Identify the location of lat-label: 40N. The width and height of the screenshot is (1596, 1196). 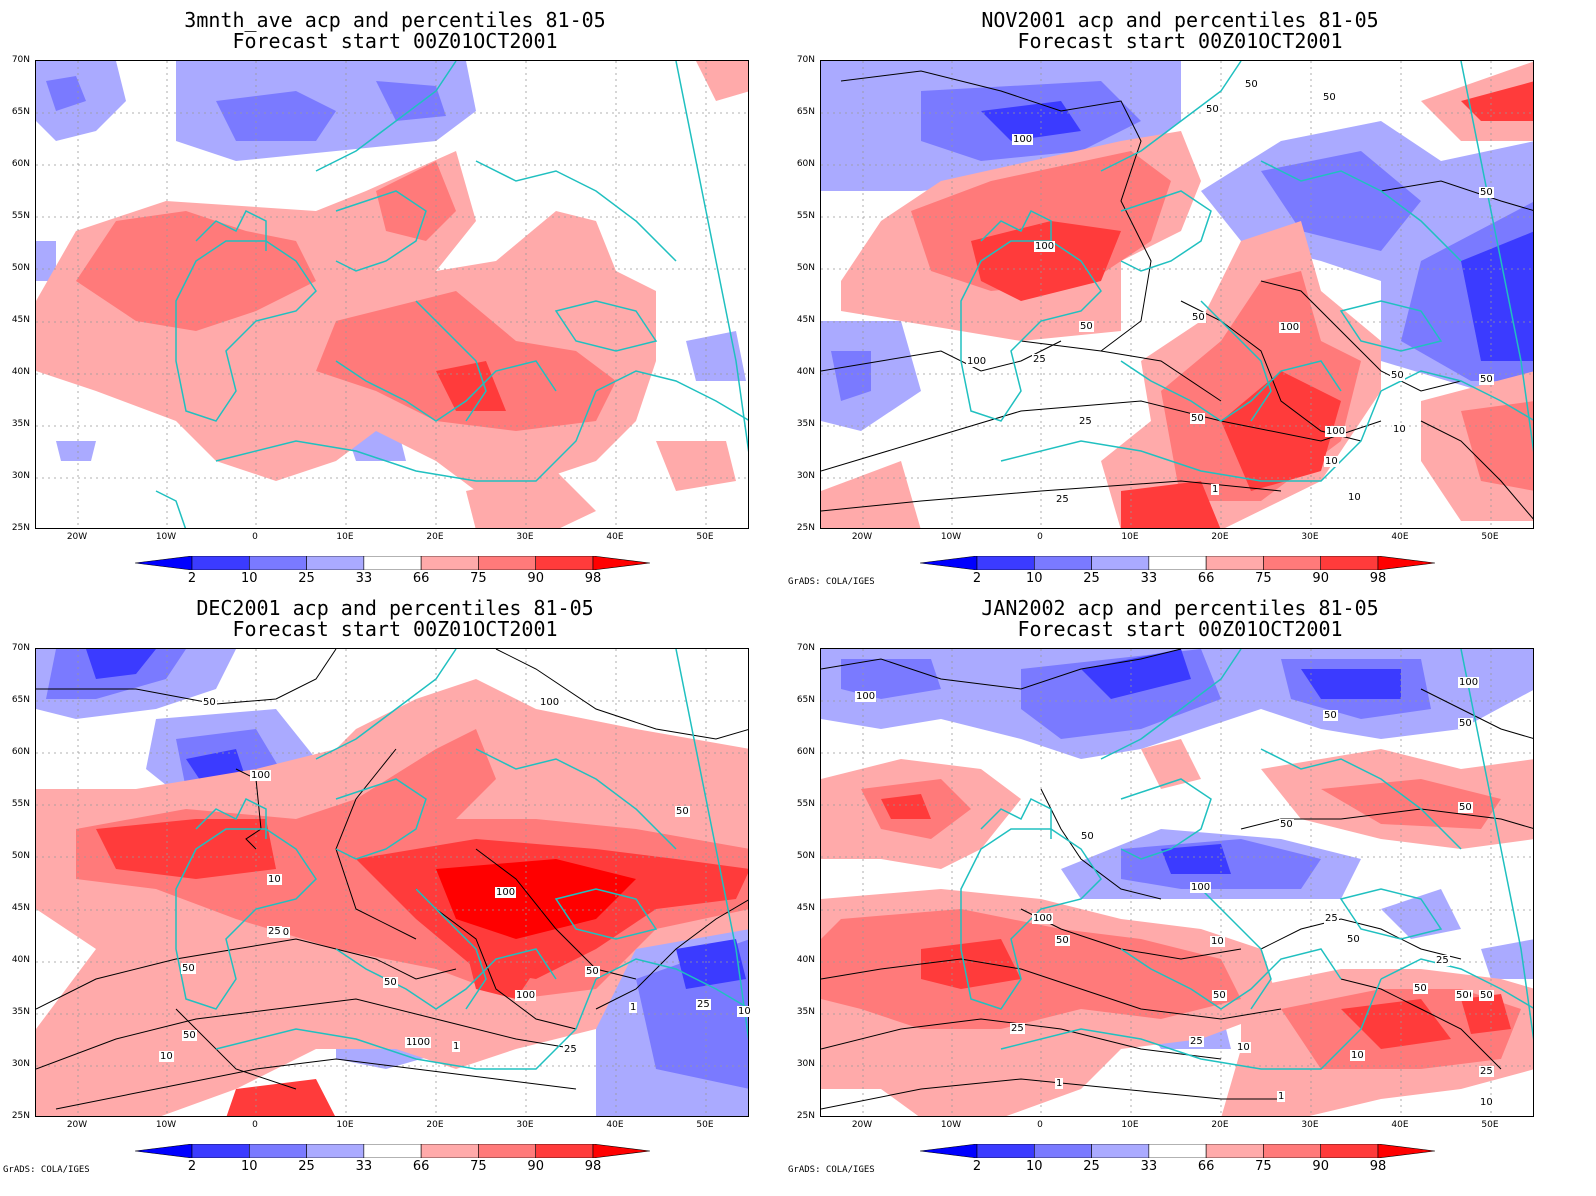
(805, 960).